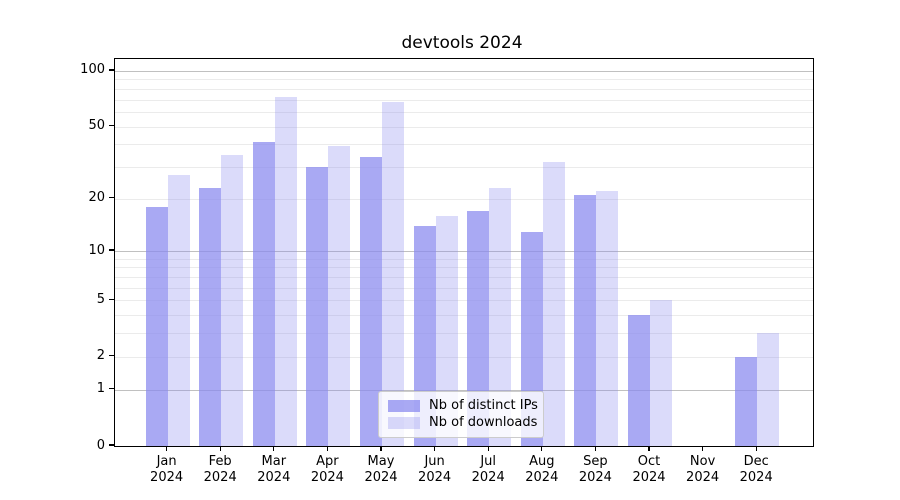  Describe the element at coordinates (100, 389) in the screenshot. I see `y-tick-label-1: 1` at that location.